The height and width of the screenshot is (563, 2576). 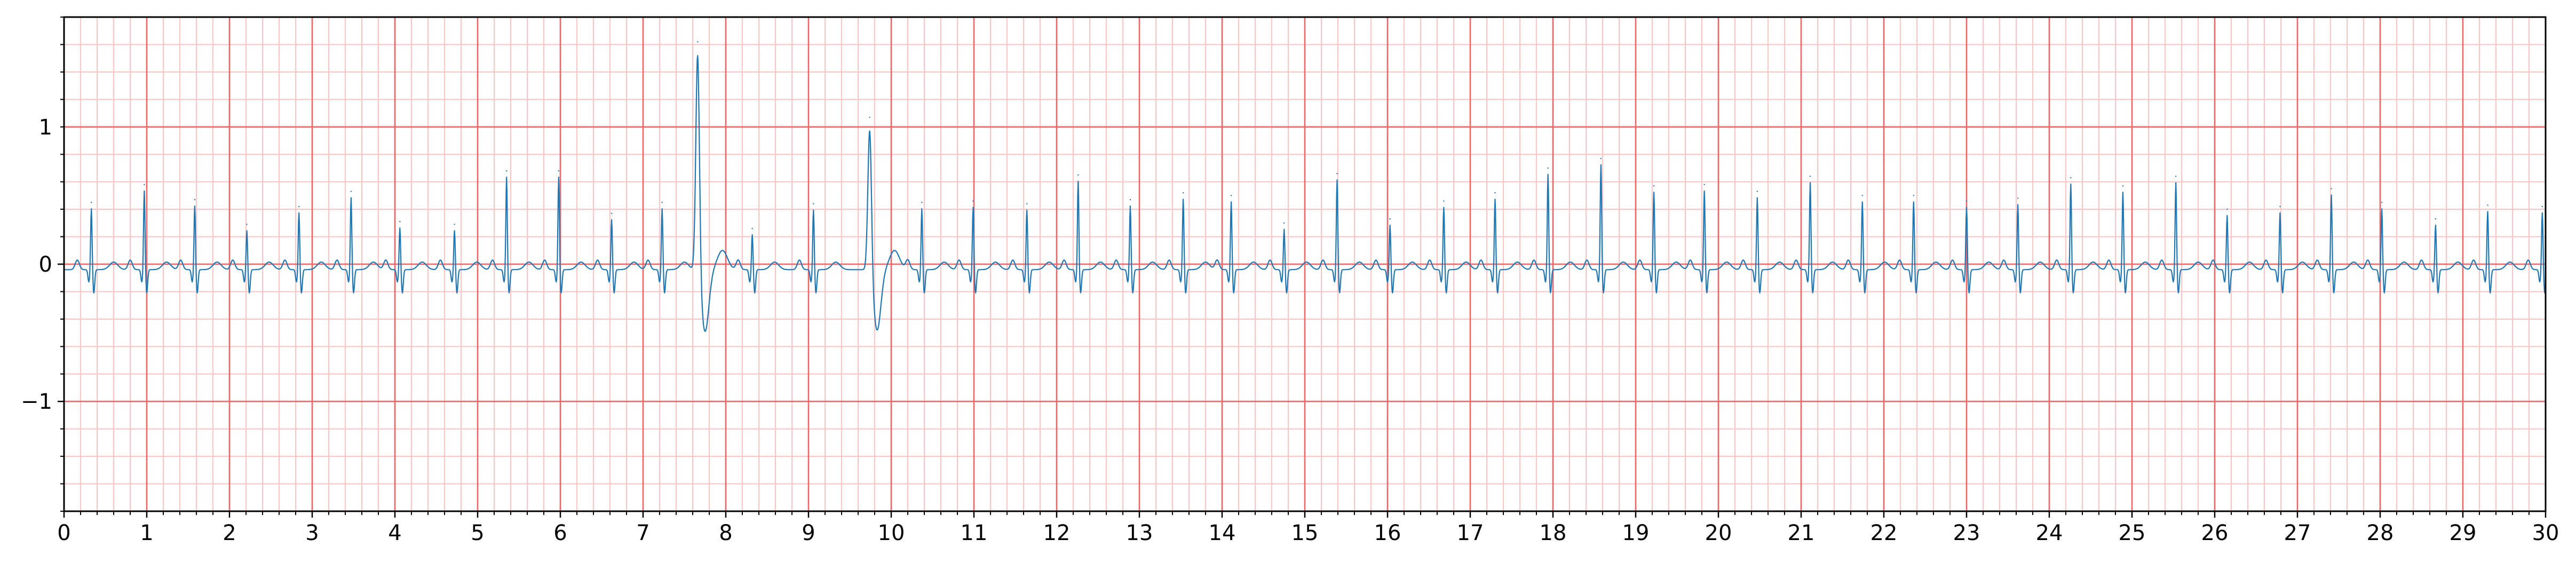 I want to click on x-tick-label: 14, so click(x=1222, y=533).